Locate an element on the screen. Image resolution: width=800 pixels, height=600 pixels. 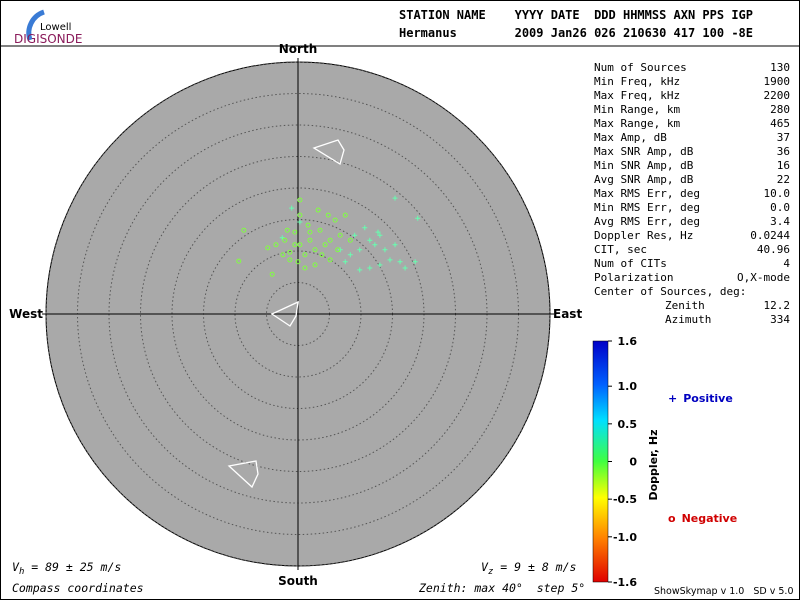
stat-value: 16 is located at coordinates (783, 165).